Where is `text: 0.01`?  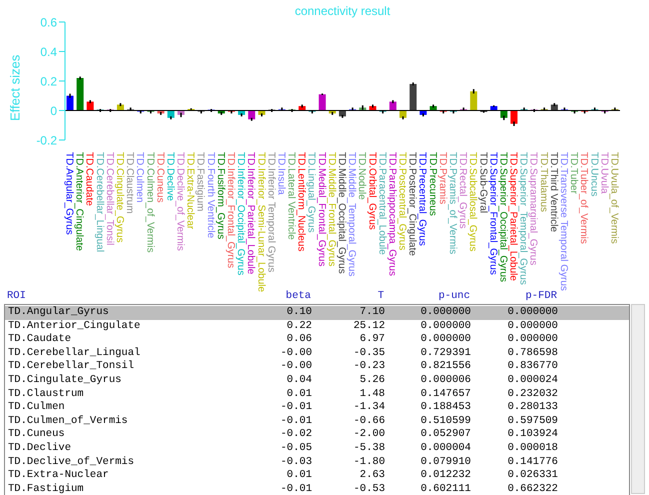 text: 0.01 is located at coordinates (299, 475).